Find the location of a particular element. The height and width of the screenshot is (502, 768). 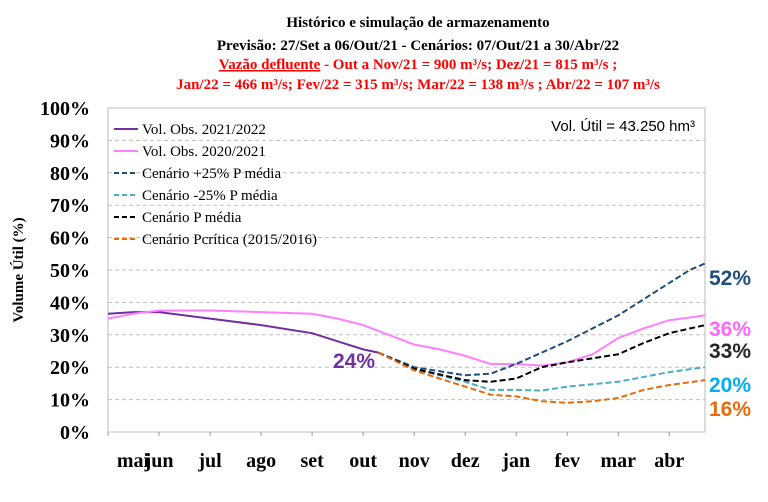

y-tick-label: 60% is located at coordinates (70, 239).